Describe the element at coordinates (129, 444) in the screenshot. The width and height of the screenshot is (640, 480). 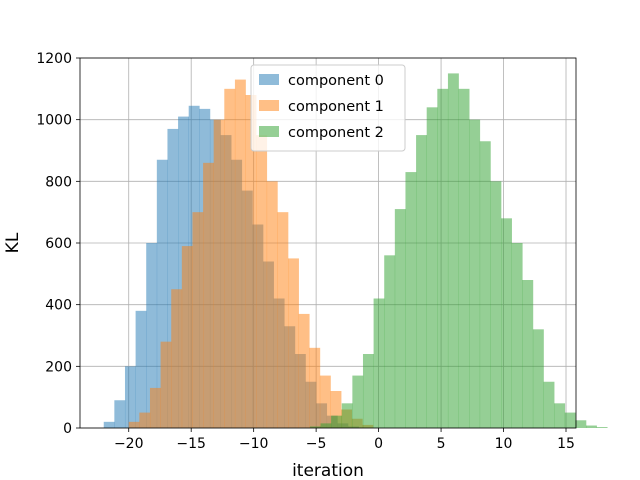
I see `x-tick-label: −20` at that location.